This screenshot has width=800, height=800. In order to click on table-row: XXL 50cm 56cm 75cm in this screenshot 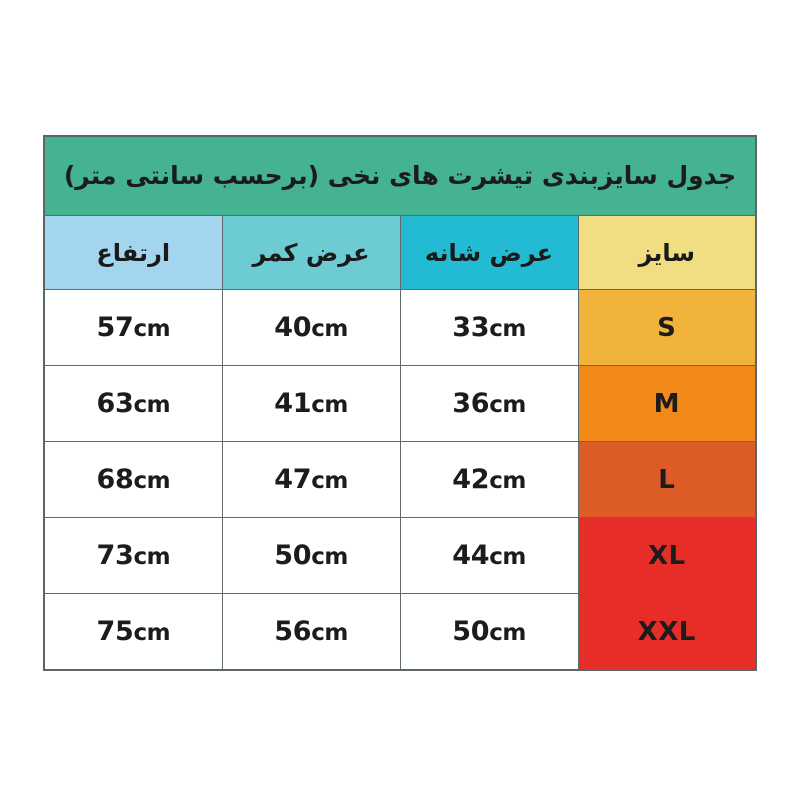, I will do `click(400, 632)`.